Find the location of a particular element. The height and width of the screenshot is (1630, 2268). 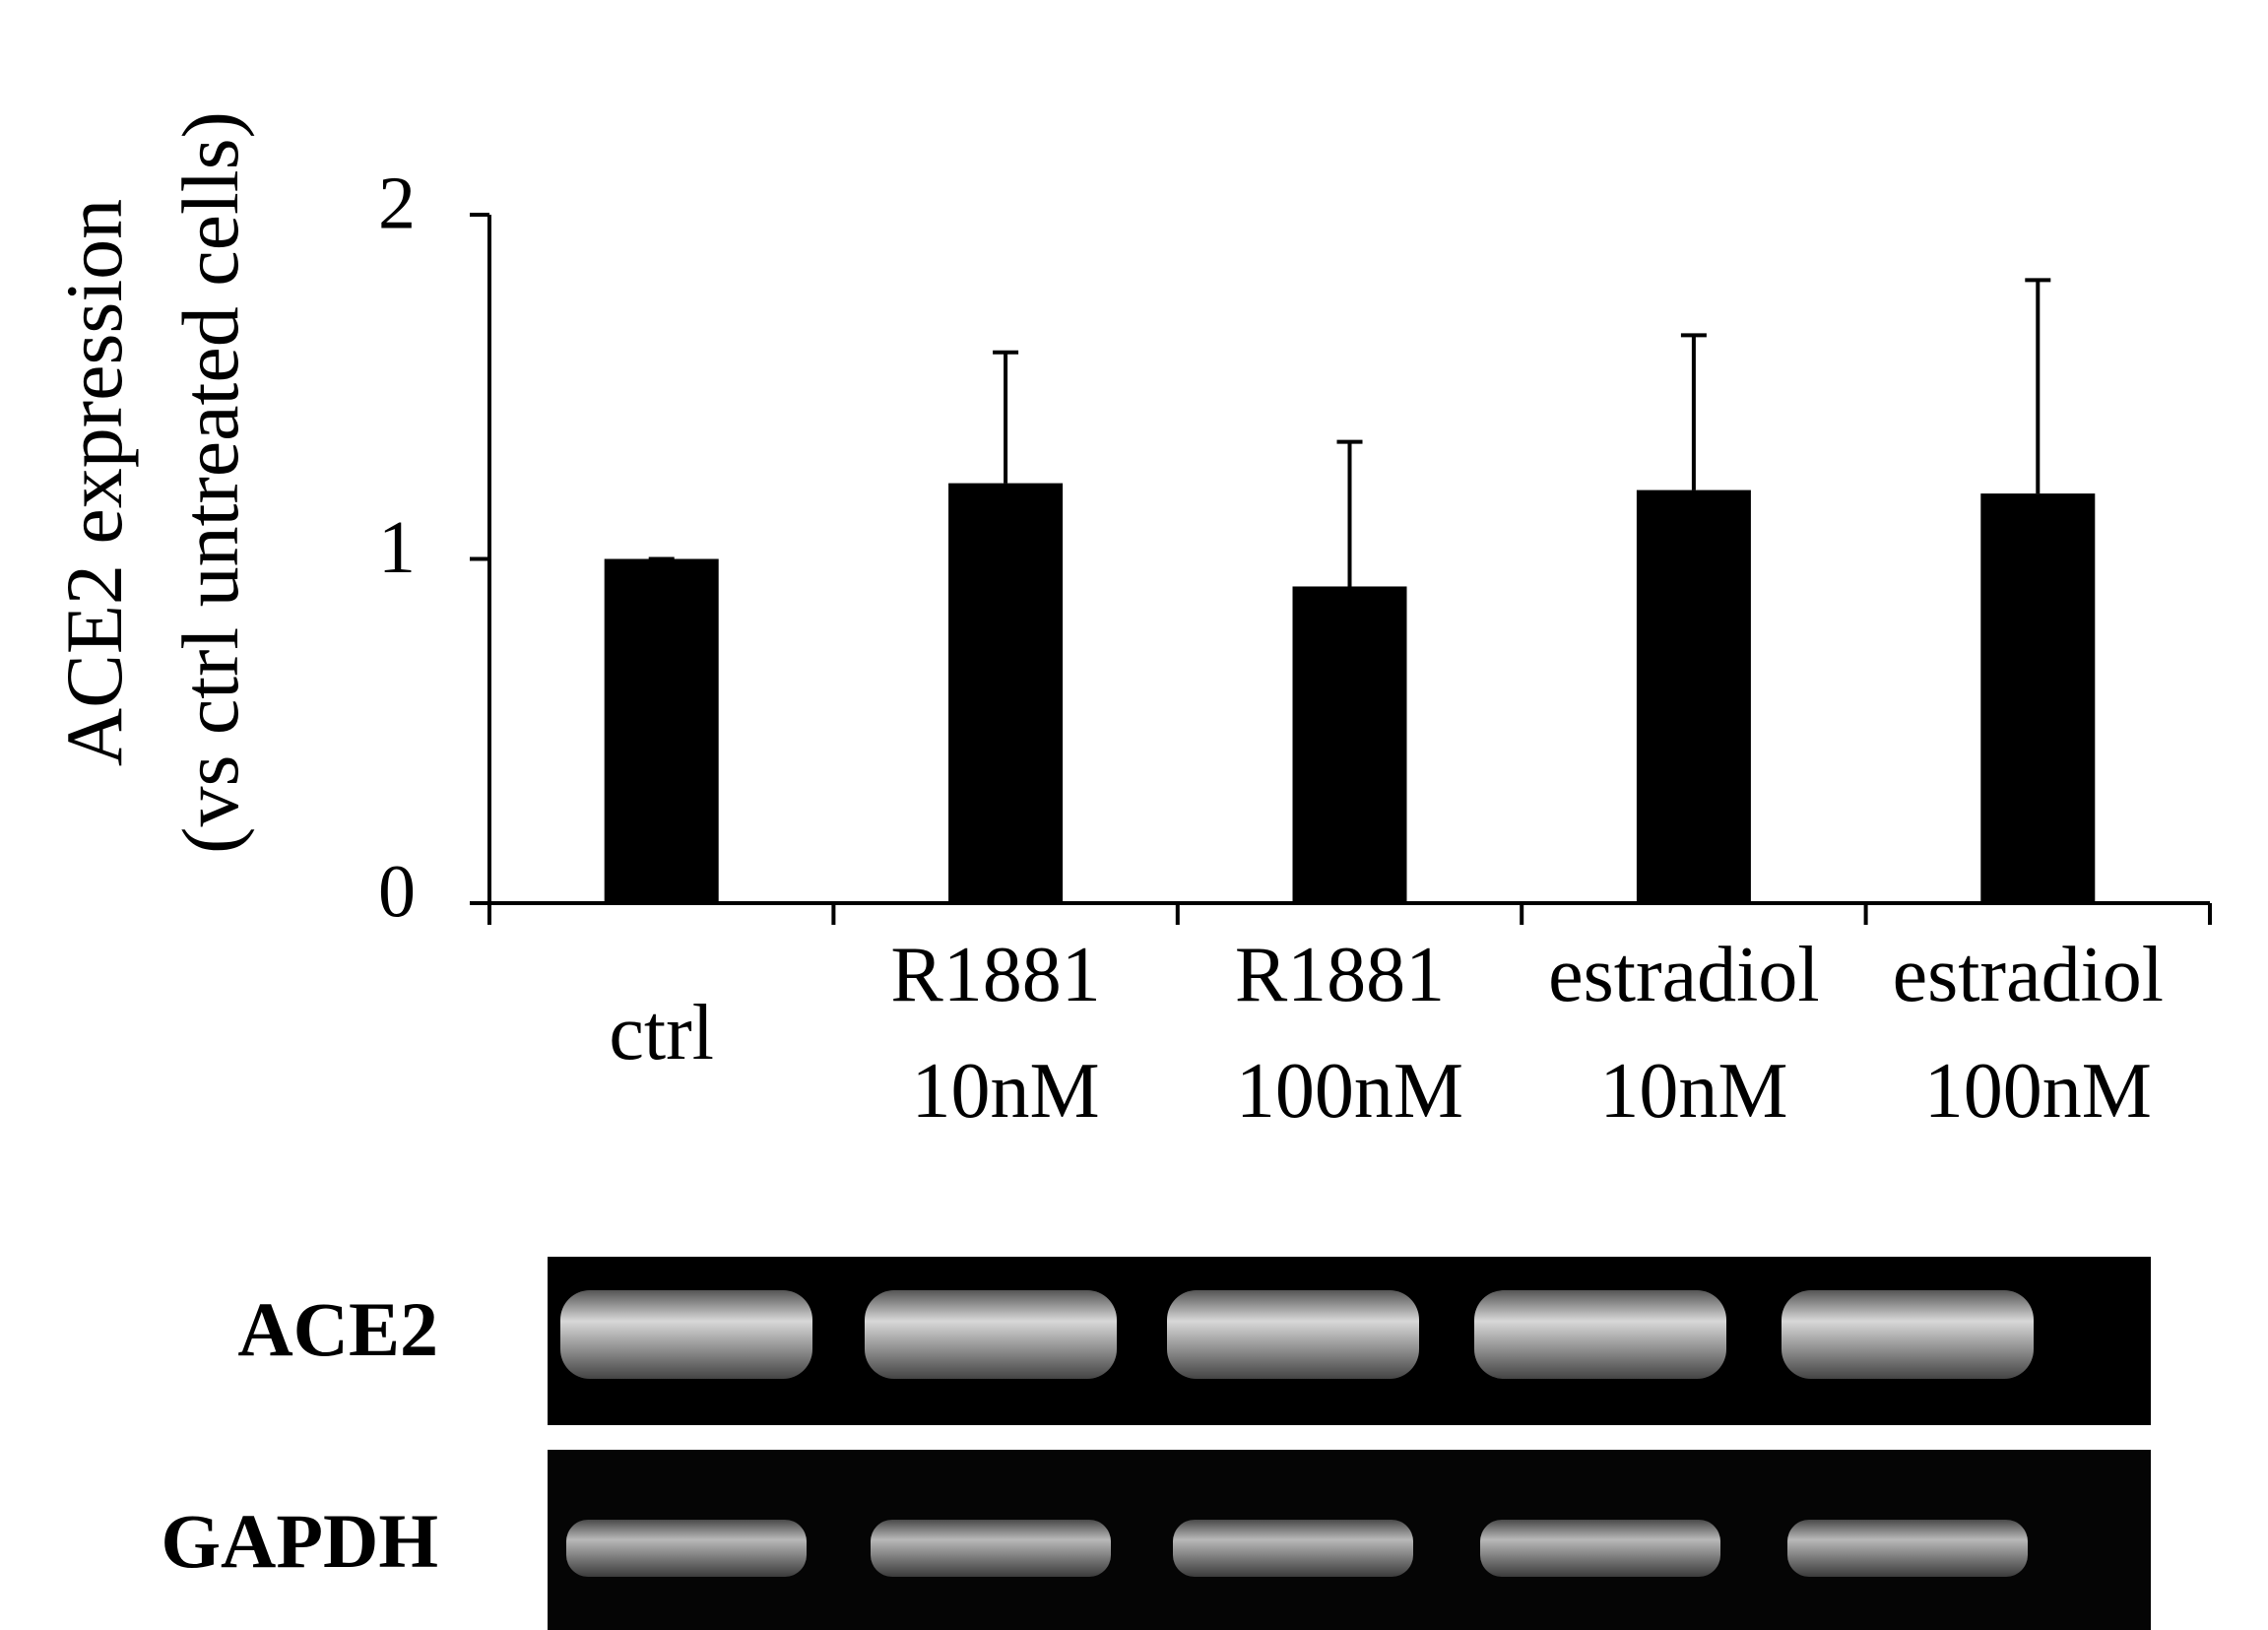

blot-label: GAPDH is located at coordinates (300, 1541).